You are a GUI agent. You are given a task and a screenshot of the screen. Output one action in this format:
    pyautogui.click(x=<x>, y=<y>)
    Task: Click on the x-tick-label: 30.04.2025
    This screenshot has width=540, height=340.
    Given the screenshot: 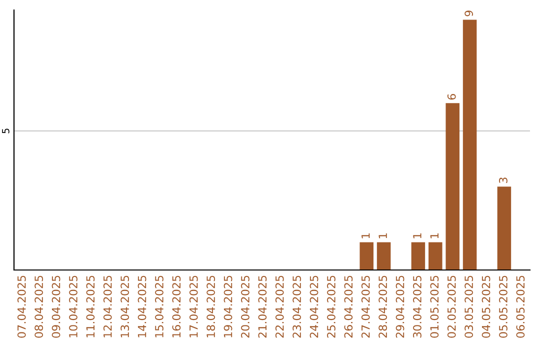 What is the action you would take?
    pyautogui.click(x=417, y=307)
    